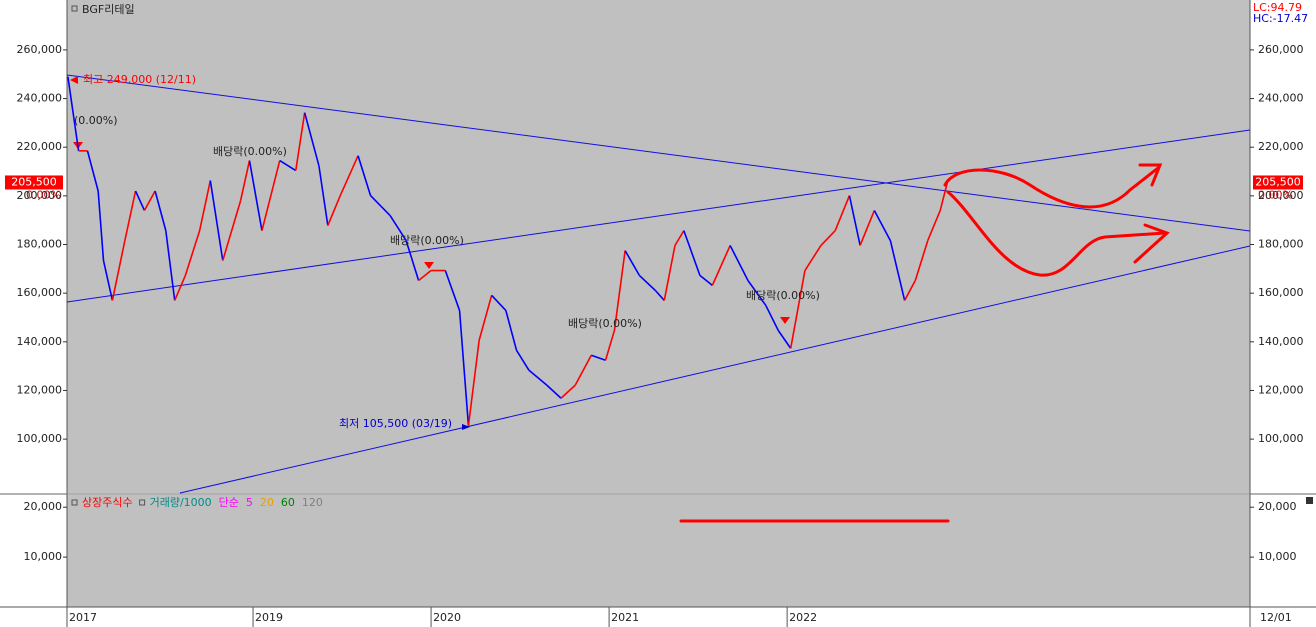 The image size is (1316, 627). What do you see at coordinates (1277, 7) in the screenshot?
I see `indicator: LC:94.79` at bounding box center [1277, 7].